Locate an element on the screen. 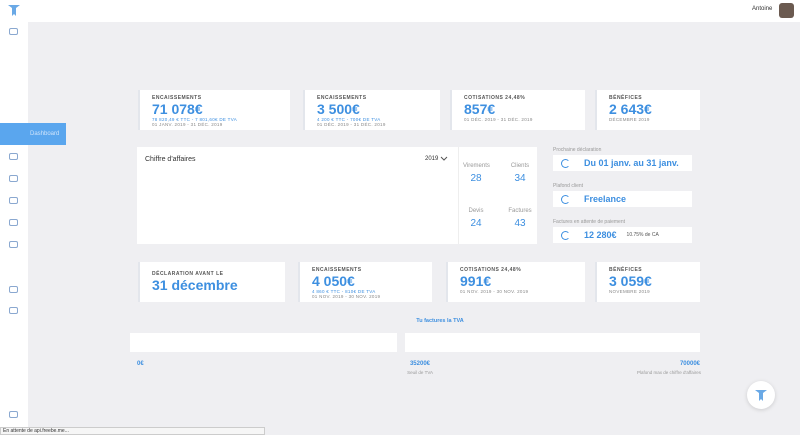 The height and width of the screenshot is (435, 800). card-period: 01 JANV. 2019 - 31 DÉC. 2019 is located at coordinates (187, 124).